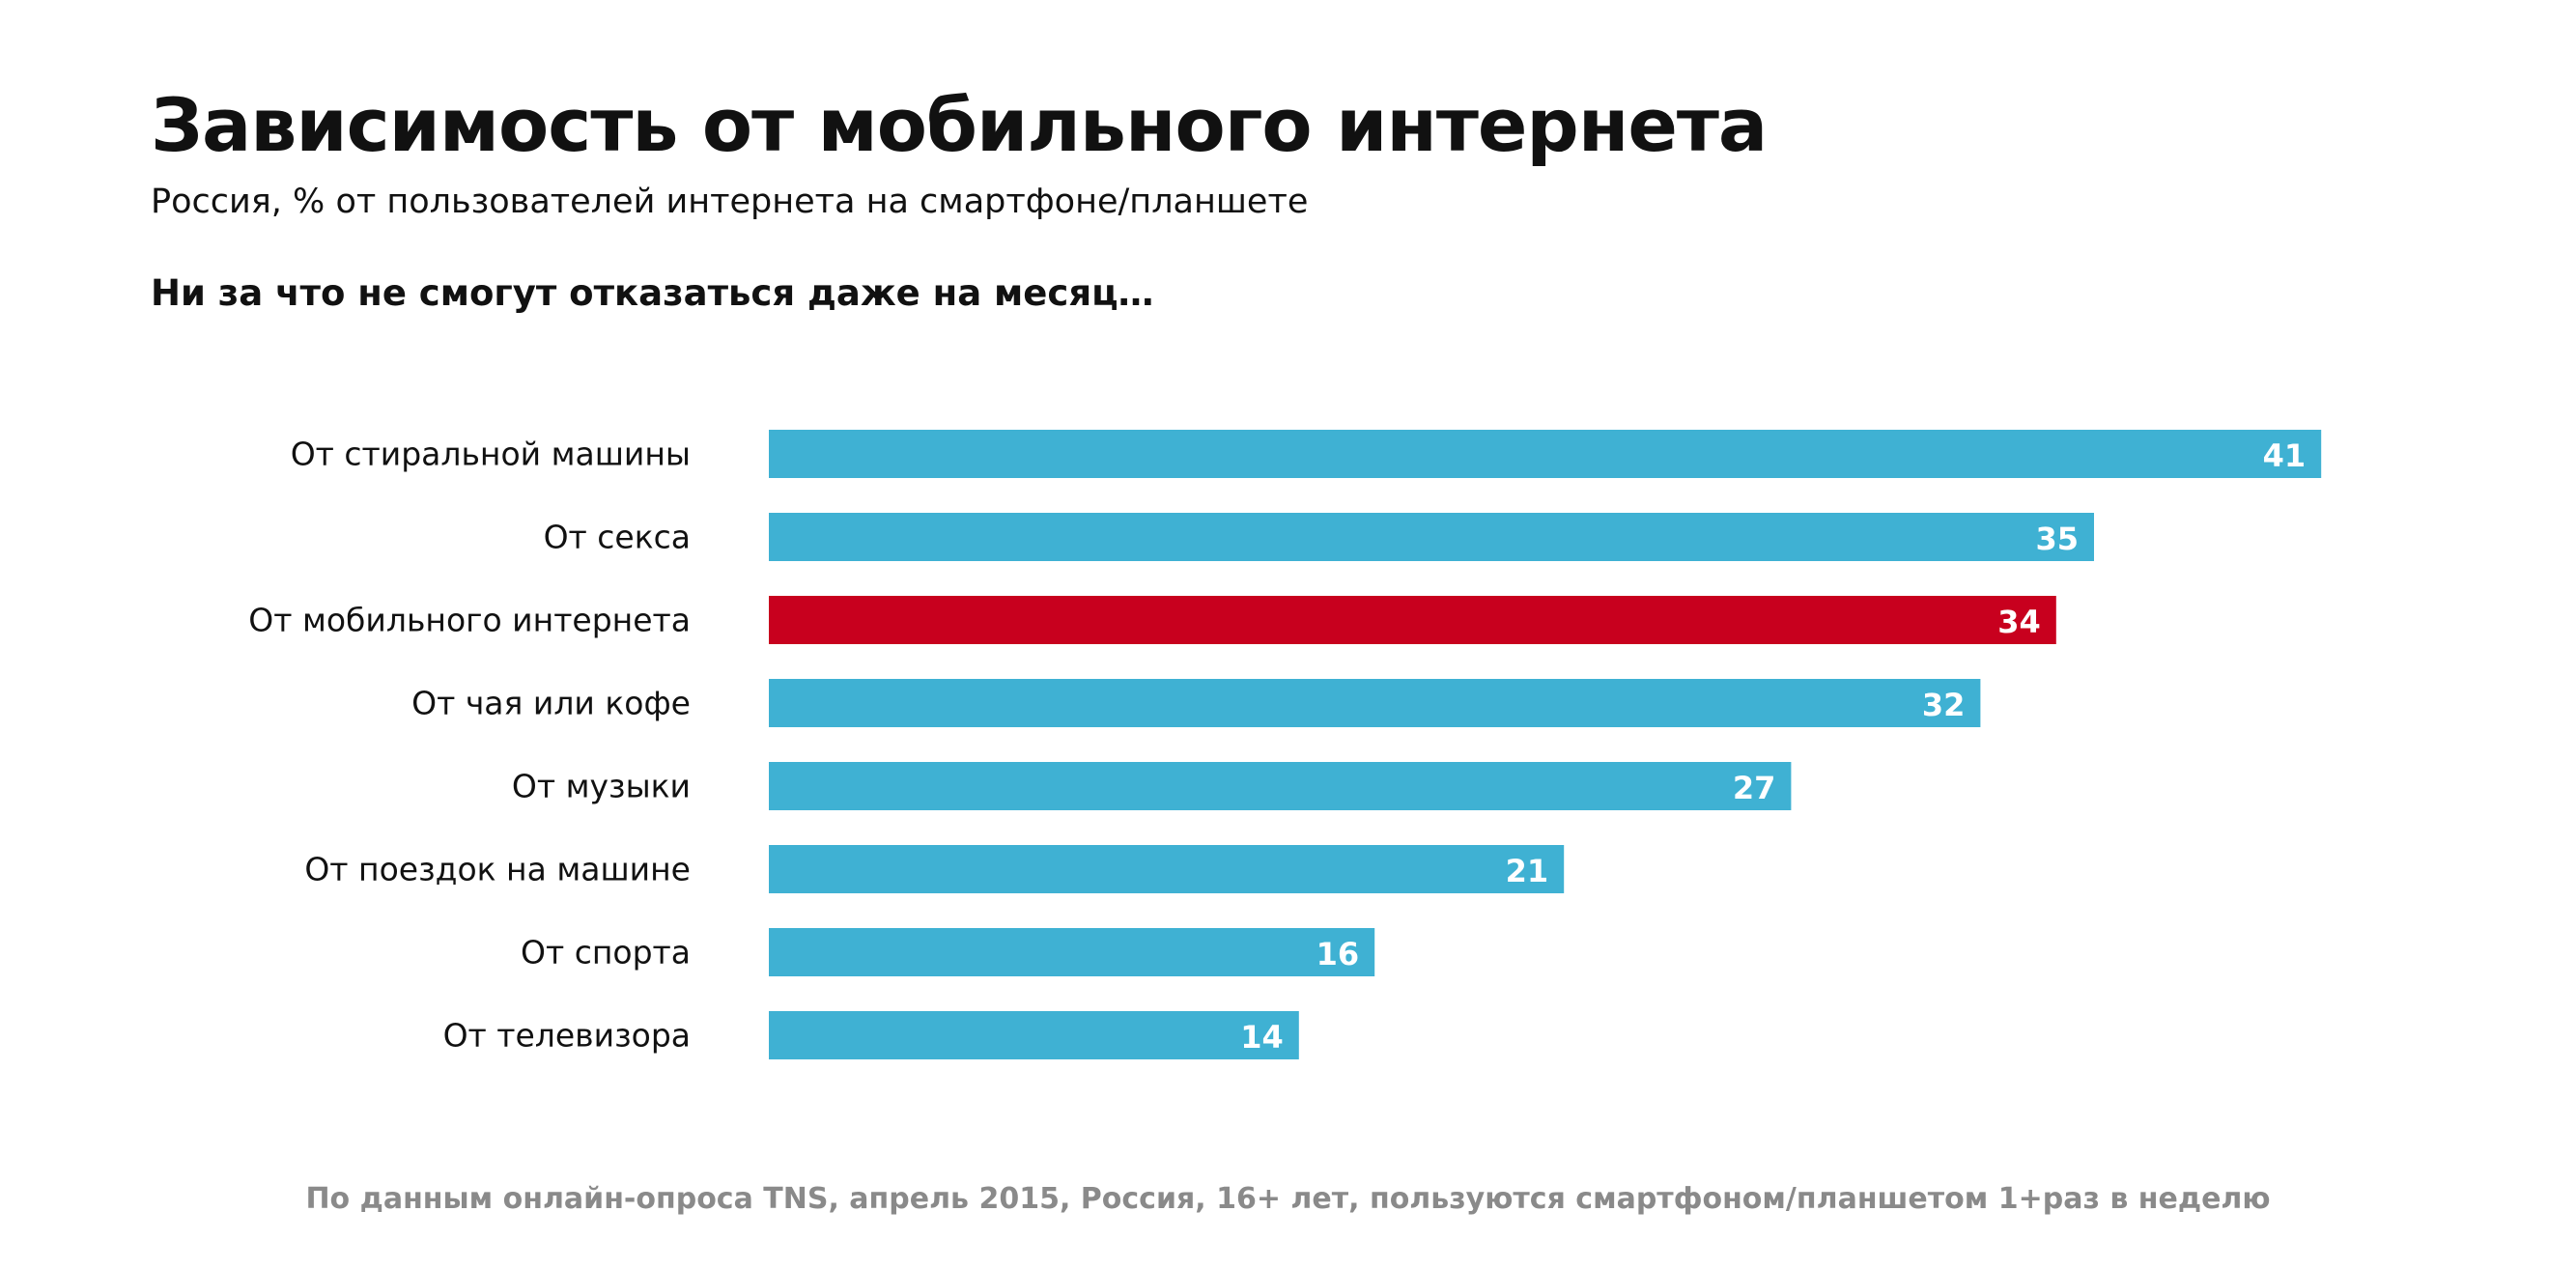  Describe the element at coordinates (551, 703) in the screenshot. I see `category-label: От чая или кофе` at that location.